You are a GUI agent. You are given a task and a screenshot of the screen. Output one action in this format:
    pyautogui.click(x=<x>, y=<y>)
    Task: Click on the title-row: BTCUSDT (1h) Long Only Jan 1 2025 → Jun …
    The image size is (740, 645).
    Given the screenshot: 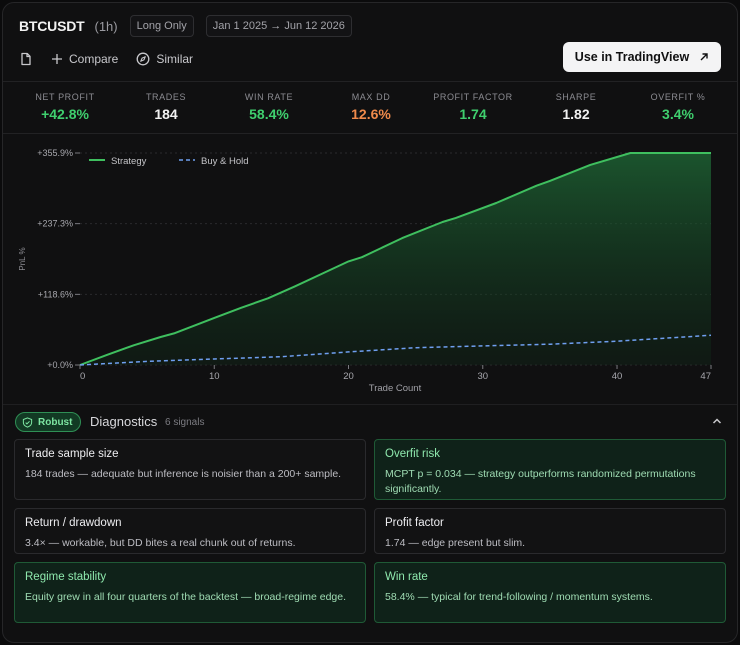 What is the action you would take?
    pyautogui.click(x=185, y=26)
    